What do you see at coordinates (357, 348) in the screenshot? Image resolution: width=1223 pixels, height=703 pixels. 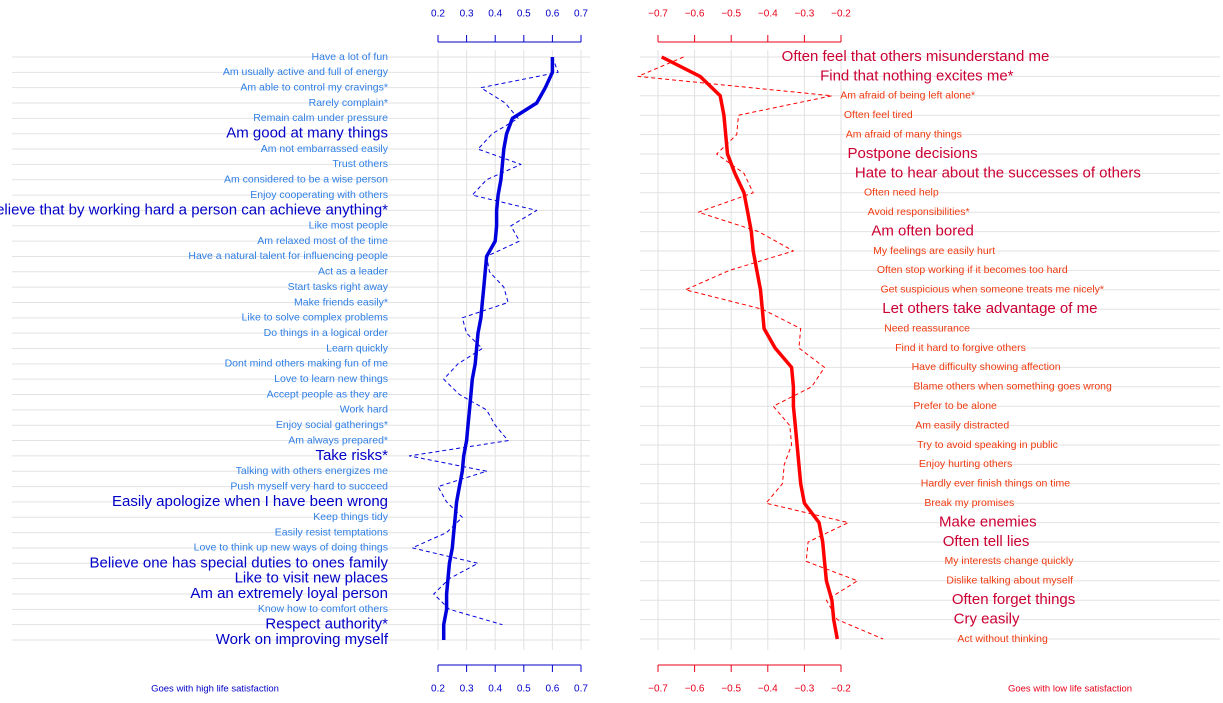 I see `category-label: Learn quickly` at bounding box center [357, 348].